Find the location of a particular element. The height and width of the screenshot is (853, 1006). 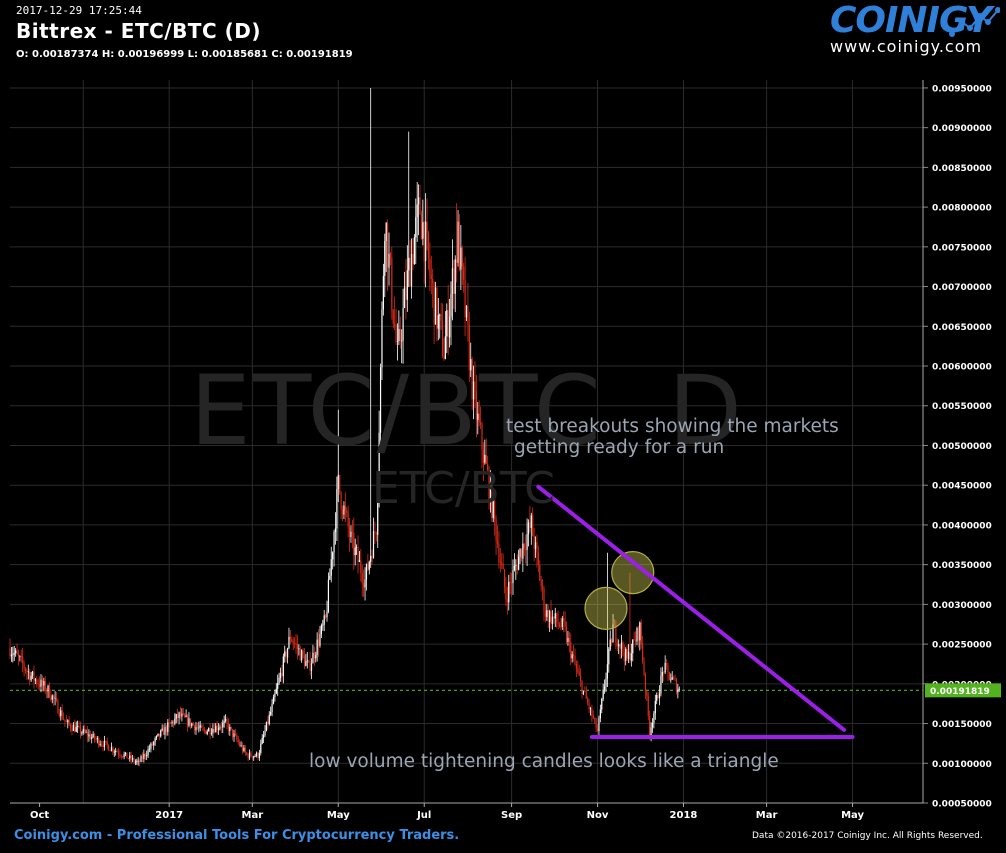

logo-url: www.coinigy.com is located at coordinates (906, 46).